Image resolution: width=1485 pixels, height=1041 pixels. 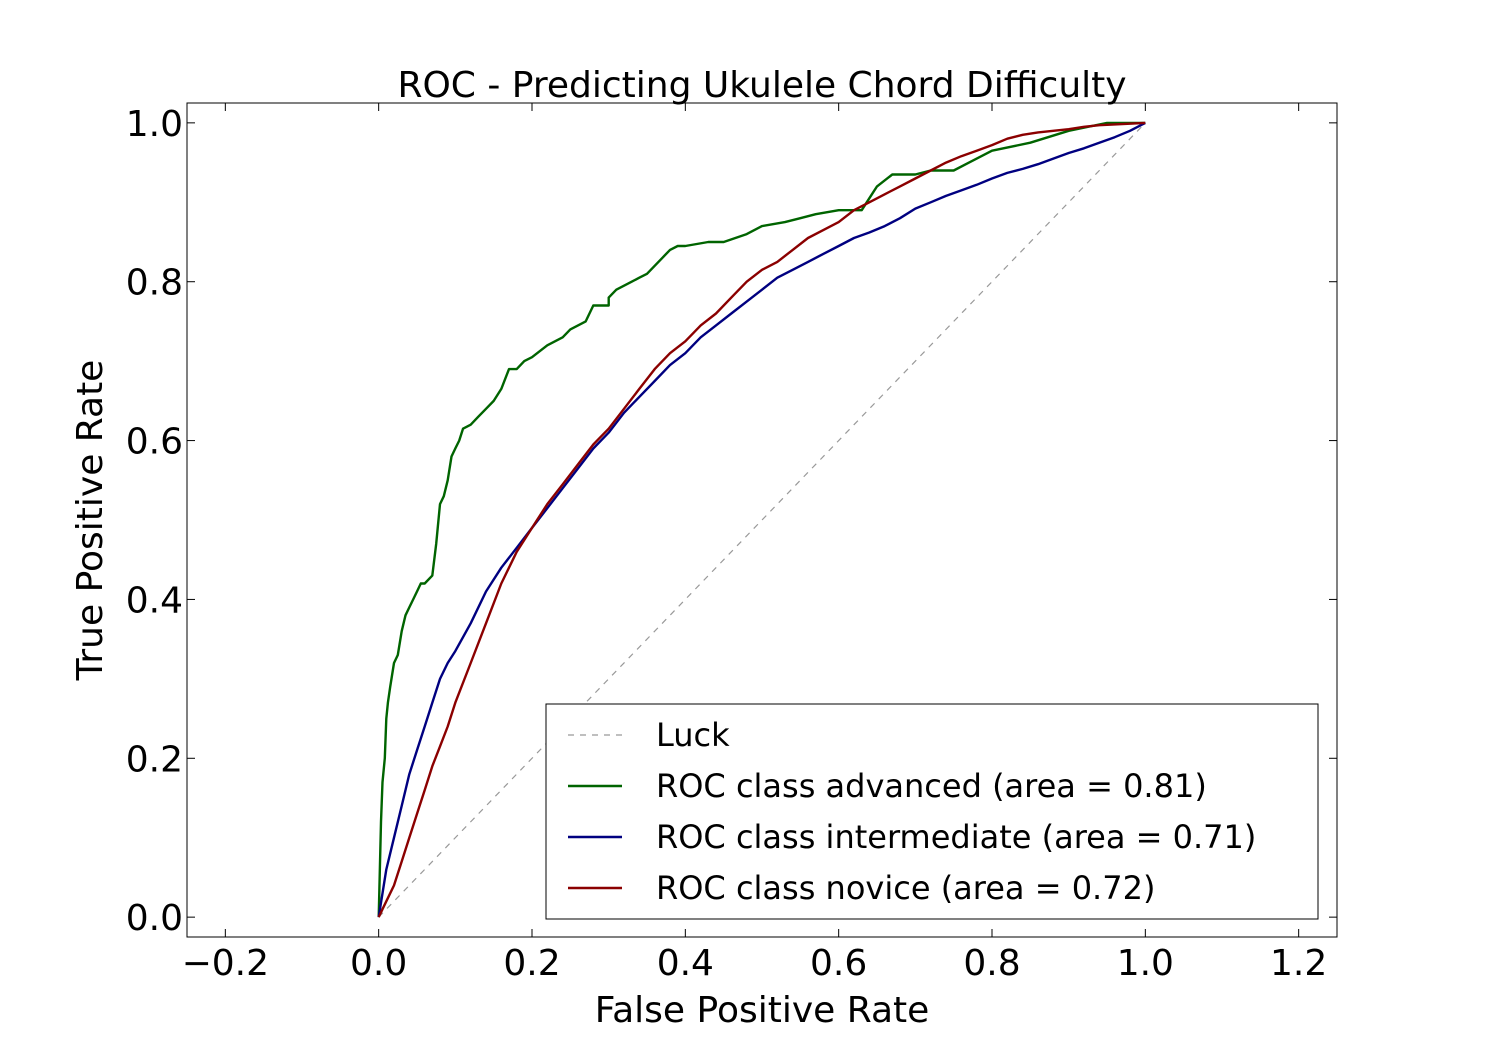 What do you see at coordinates (154, 759) in the screenshot?
I see `y-tick-label: 0.2` at bounding box center [154, 759].